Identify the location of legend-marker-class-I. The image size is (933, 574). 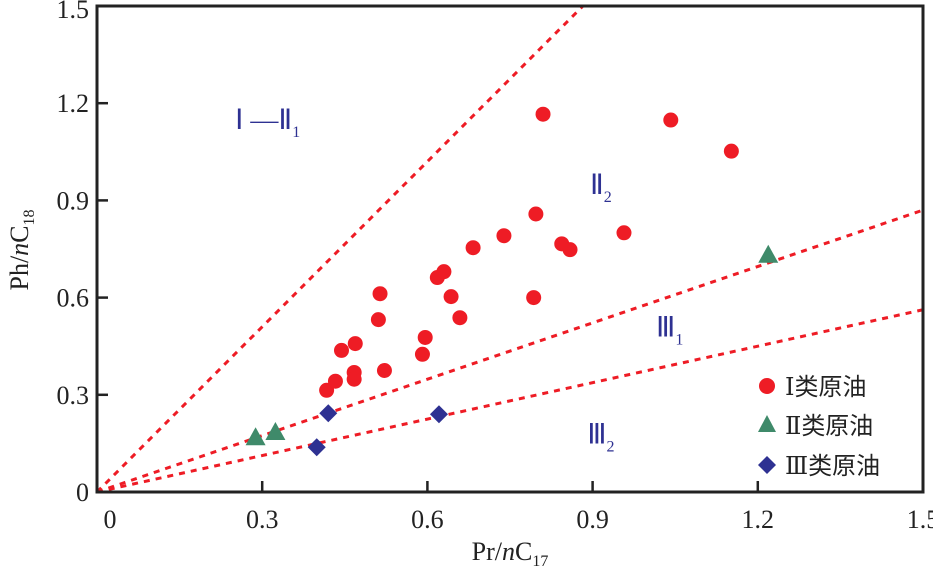
(767, 386).